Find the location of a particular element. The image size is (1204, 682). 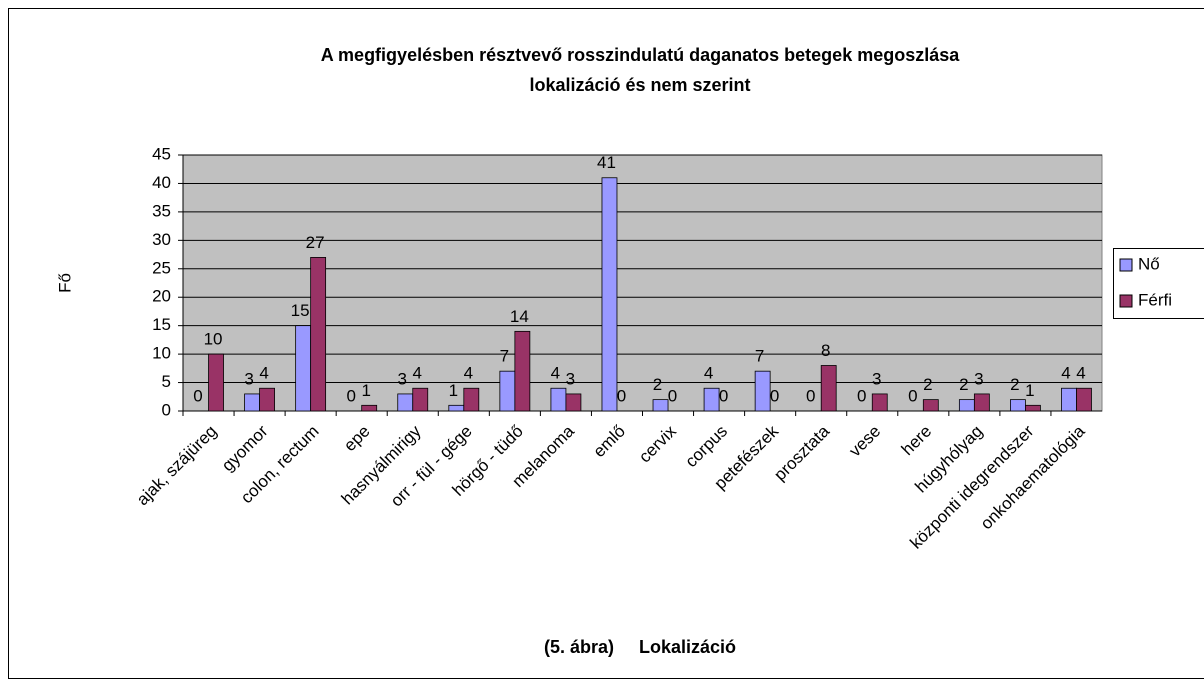

data-label: 15 is located at coordinates (300, 310).